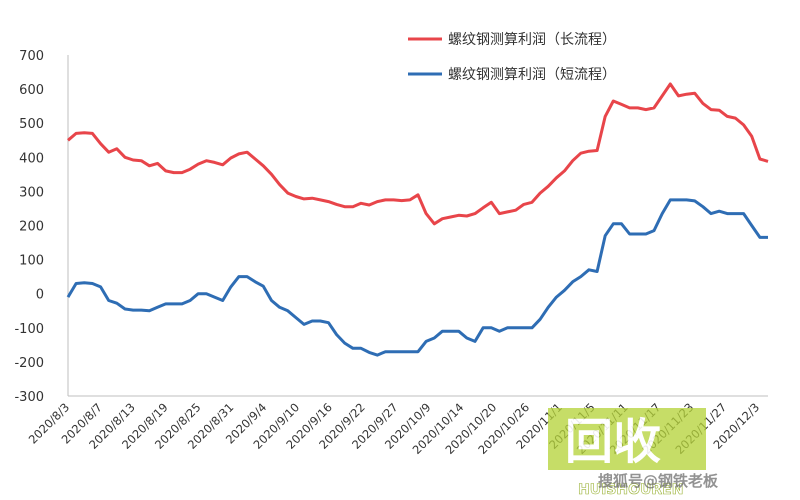 This screenshot has height=500, width=800. Describe the element at coordinates (31, 227) in the screenshot. I see `y-tick-label: 200` at that location.